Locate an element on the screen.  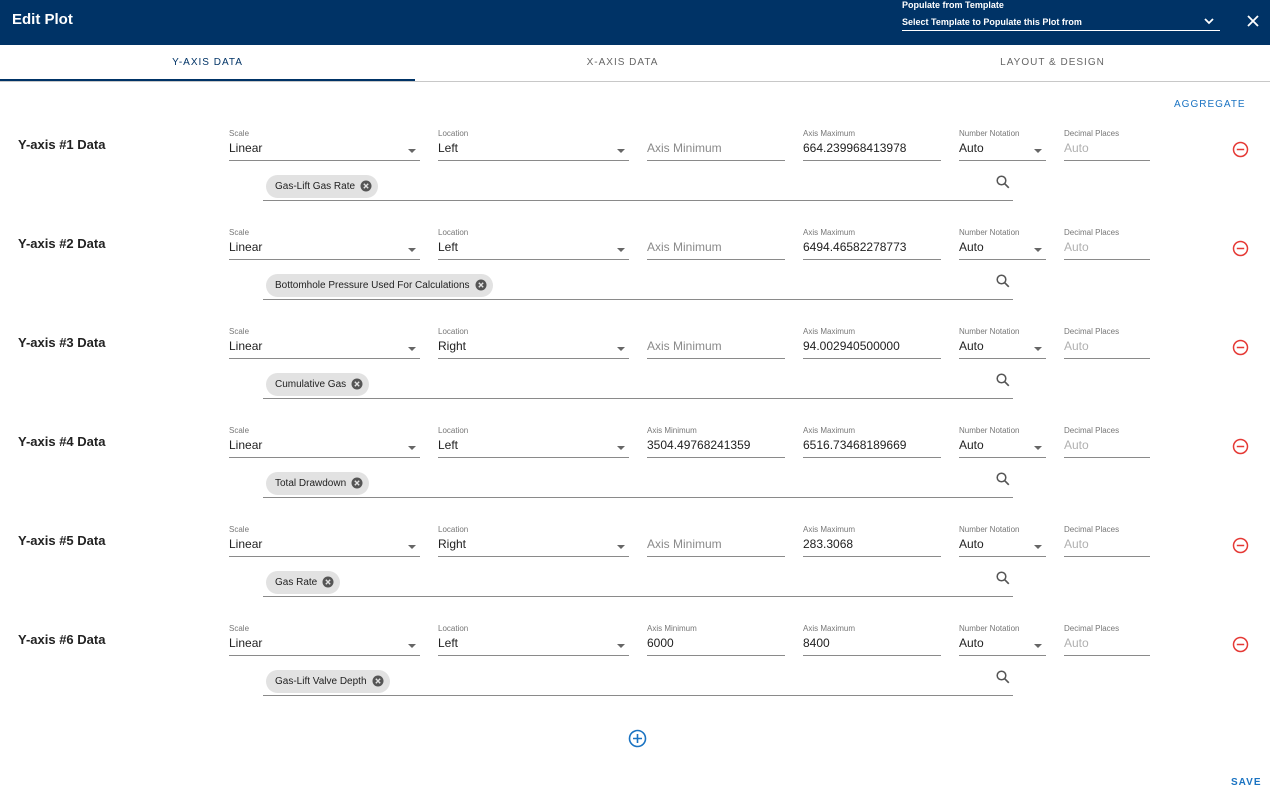
axis-min-input: Axis Minimum 6000 is located at coordinates (716, 640).